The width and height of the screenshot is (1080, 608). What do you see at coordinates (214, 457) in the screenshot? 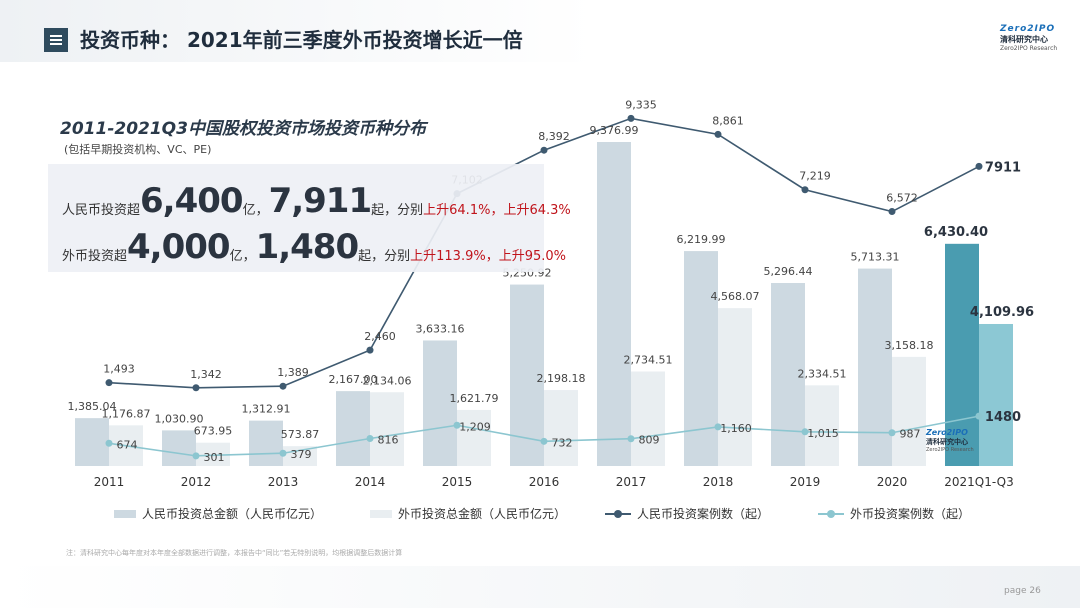
I see `line-label-fx-deals: 301` at bounding box center [214, 457].